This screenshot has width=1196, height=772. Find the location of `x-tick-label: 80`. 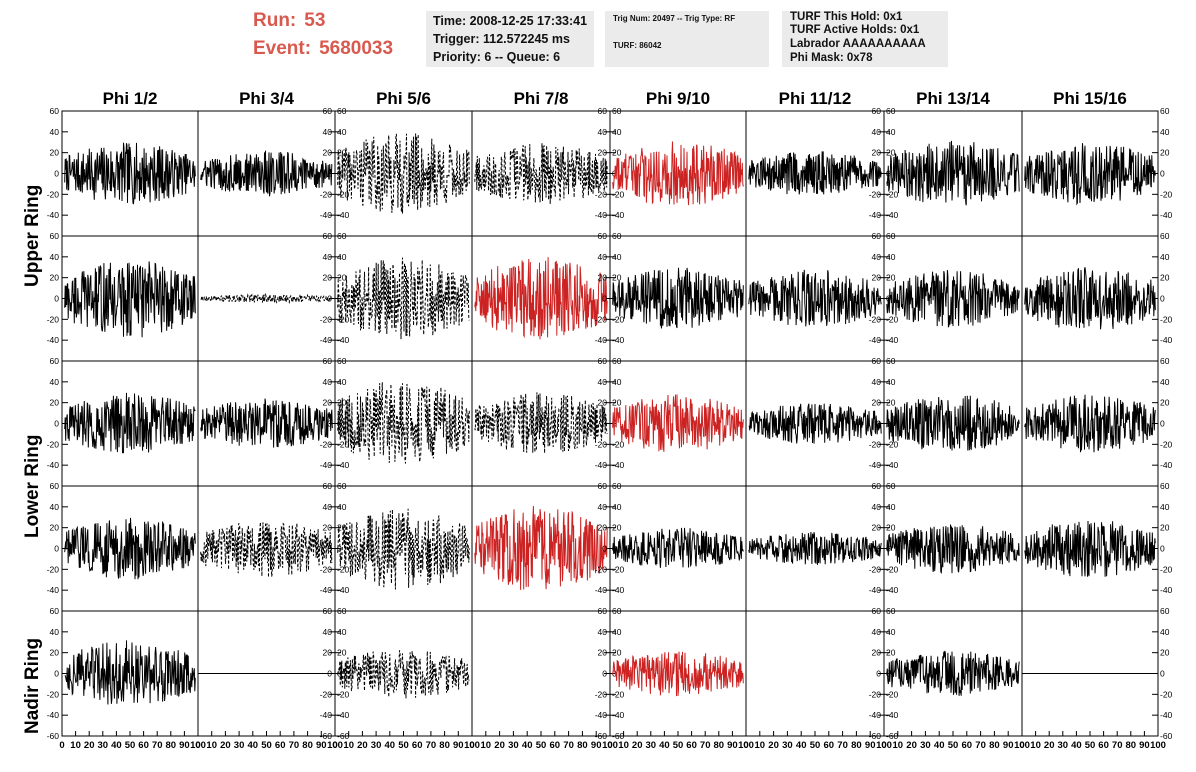

x-tick-label: 80 is located at coordinates (307, 745).